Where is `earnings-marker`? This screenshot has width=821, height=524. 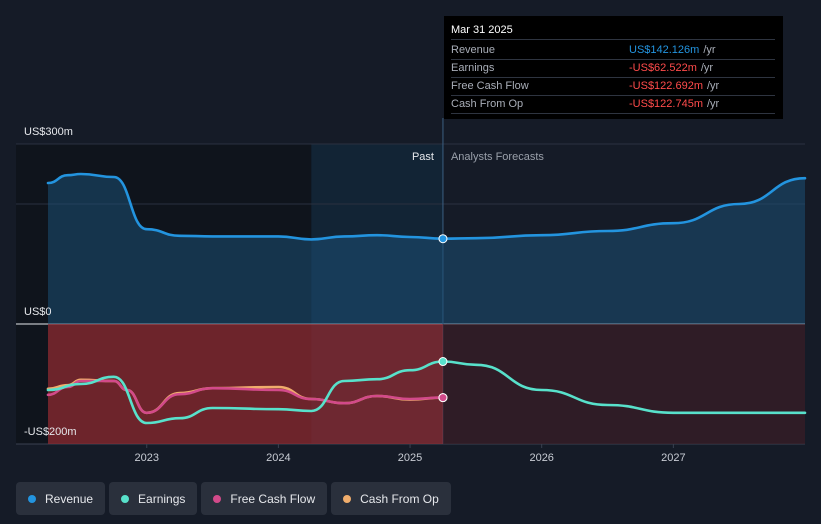 earnings-marker is located at coordinates (443, 362).